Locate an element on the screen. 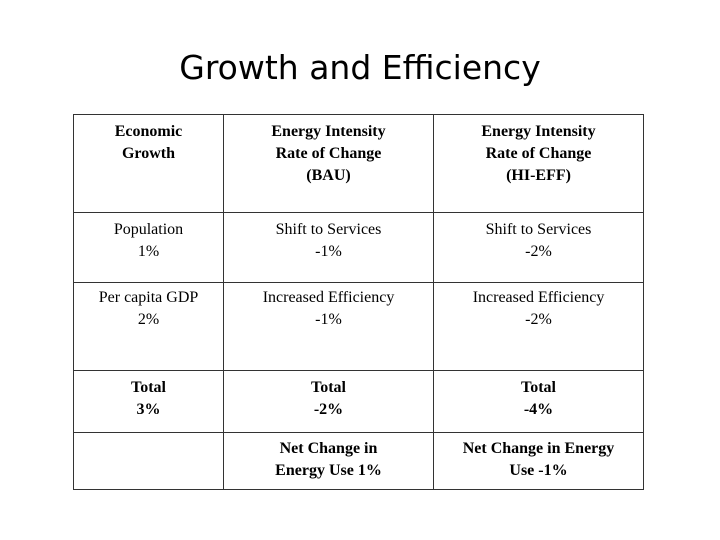 The width and height of the screenshot is (720, 540). cell-population: Population 1% is located at coordinates (148, 247).